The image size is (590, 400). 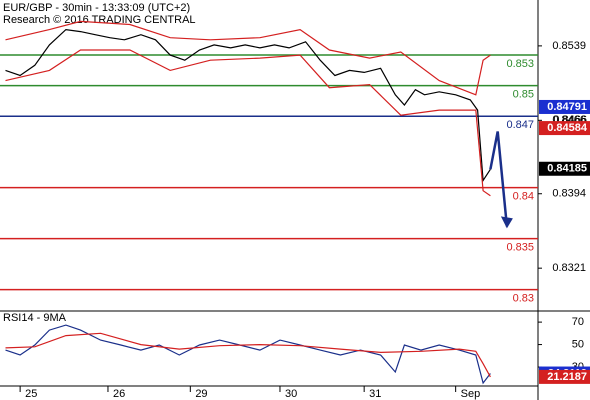 What do you see at coordinates (119, 394) in the screenshot?
I see `x-tick-label: 26` at bounding box center [119, 394].